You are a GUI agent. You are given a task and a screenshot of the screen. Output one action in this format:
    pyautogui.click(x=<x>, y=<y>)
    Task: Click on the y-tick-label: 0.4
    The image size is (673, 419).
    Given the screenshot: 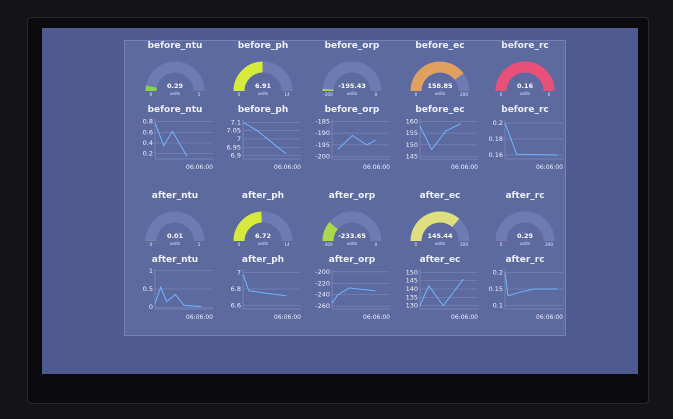 What is the action you would take?
    pyautogui.click(x=148, y=143)
    